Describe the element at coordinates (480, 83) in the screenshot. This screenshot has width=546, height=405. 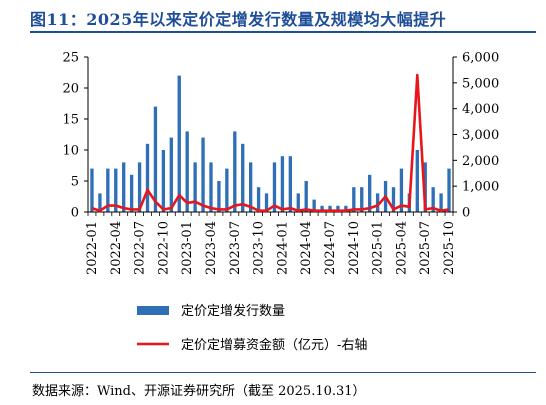
I see `y-right-tick-label: 5,000` at that location.